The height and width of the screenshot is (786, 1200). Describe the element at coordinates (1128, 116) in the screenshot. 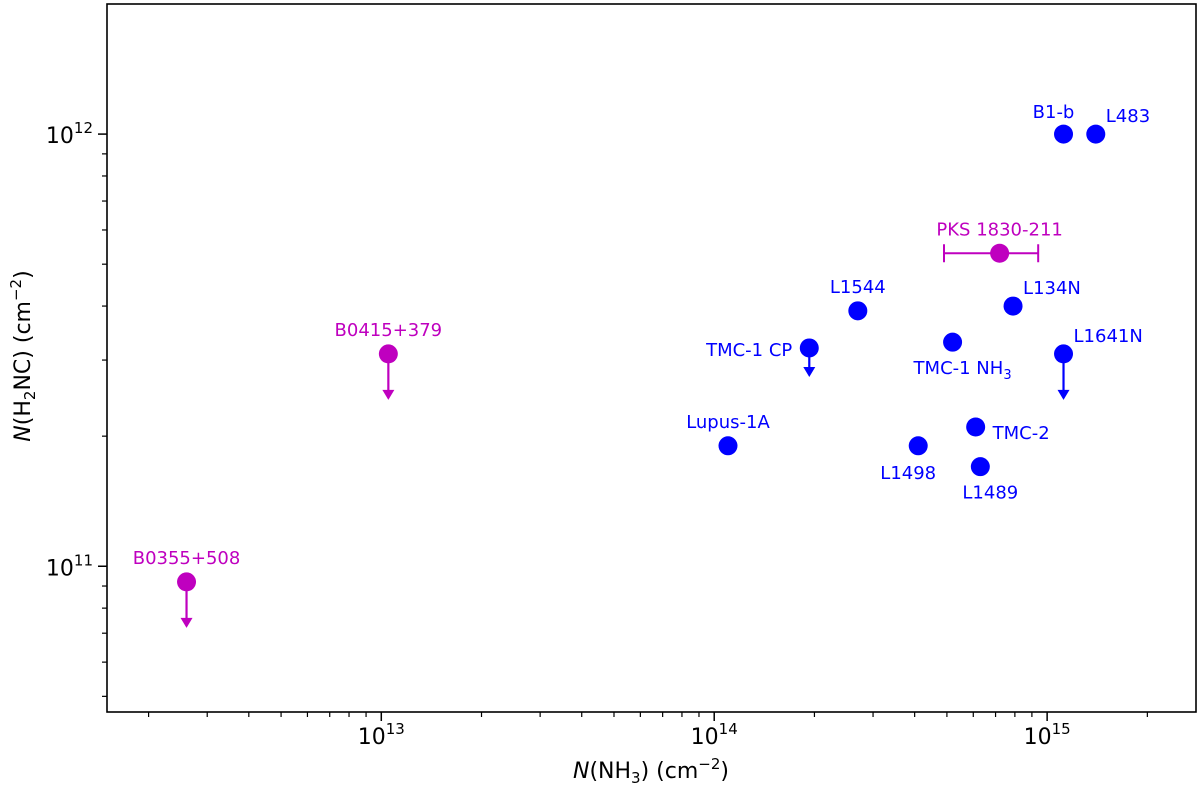

I see `point-label: L483` at that location.